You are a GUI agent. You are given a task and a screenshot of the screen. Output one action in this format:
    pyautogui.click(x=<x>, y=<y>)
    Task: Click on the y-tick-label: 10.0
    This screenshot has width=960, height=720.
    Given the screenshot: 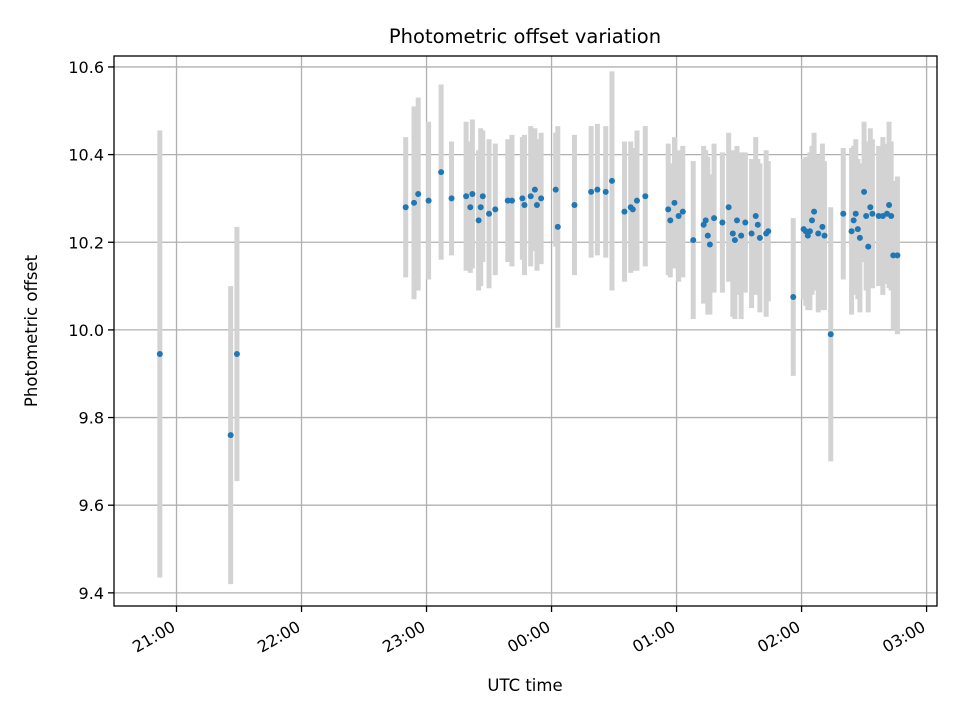 What is the action you would take?
    pyautogui.click(x=86, y=330)
    